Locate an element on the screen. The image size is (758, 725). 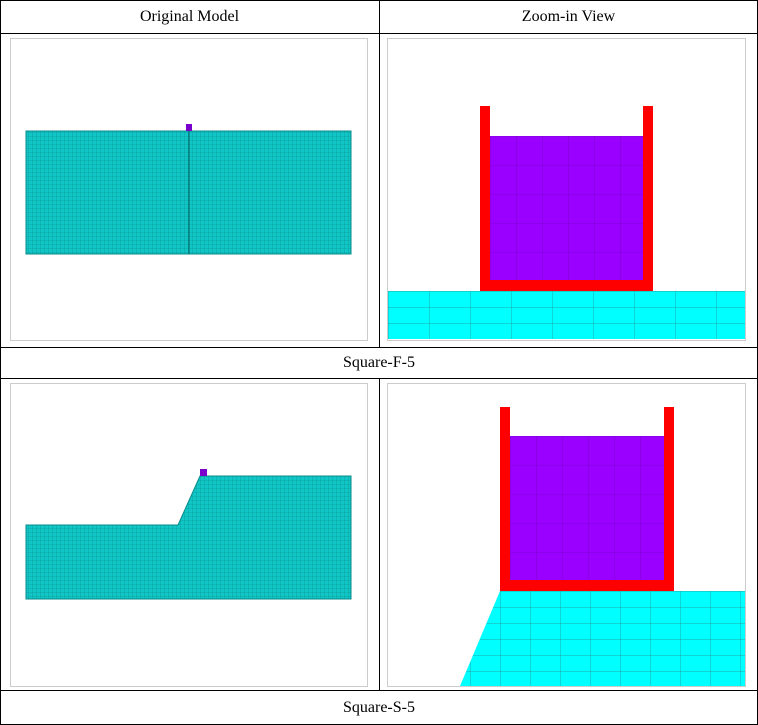
caption: Square-S-5 is located at coordinates (379, 707).